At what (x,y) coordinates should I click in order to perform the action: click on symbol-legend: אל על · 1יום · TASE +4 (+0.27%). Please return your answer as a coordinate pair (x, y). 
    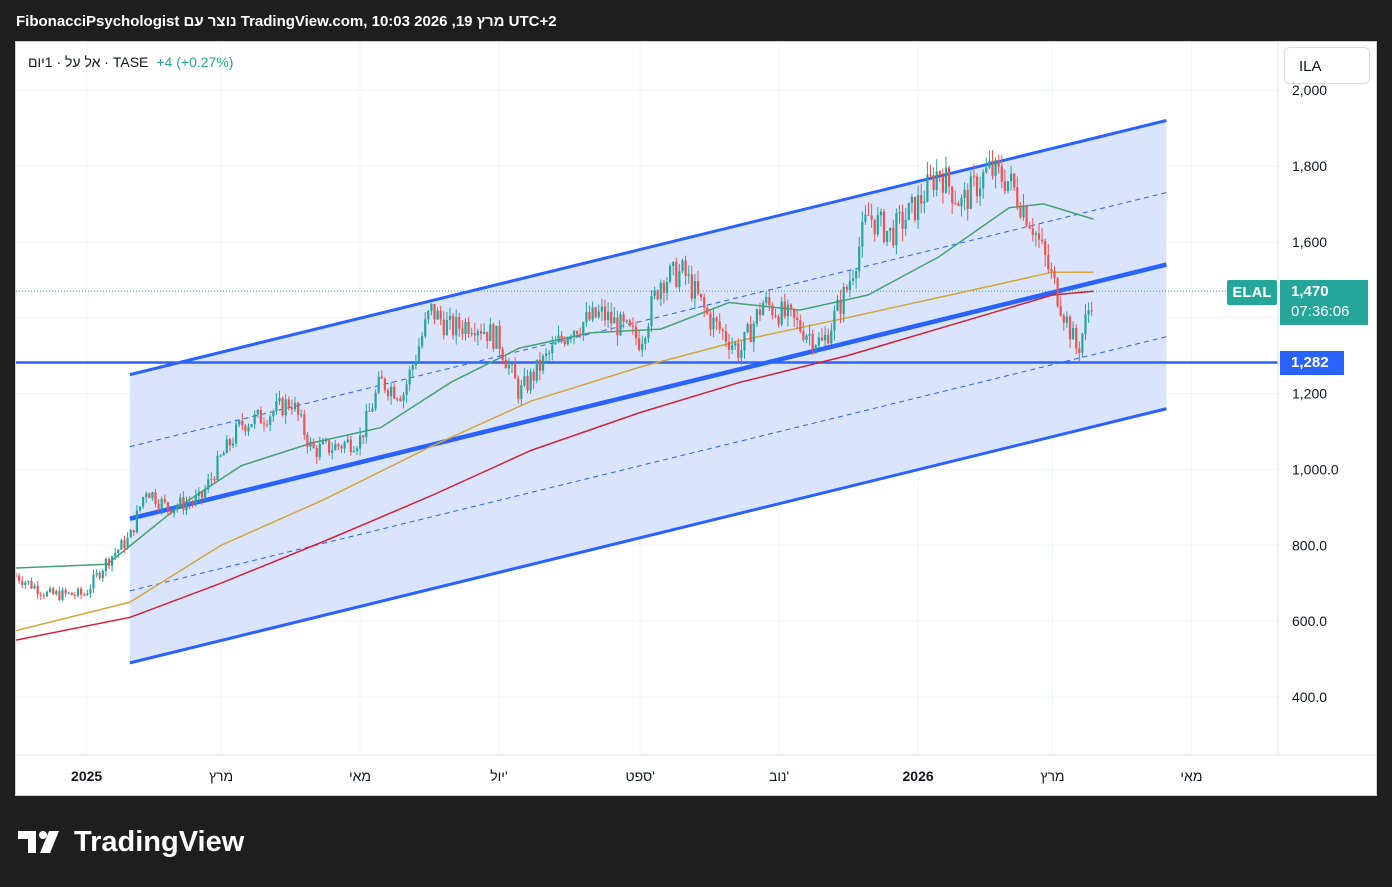
    Looking at the image, I should click on (130, 62).